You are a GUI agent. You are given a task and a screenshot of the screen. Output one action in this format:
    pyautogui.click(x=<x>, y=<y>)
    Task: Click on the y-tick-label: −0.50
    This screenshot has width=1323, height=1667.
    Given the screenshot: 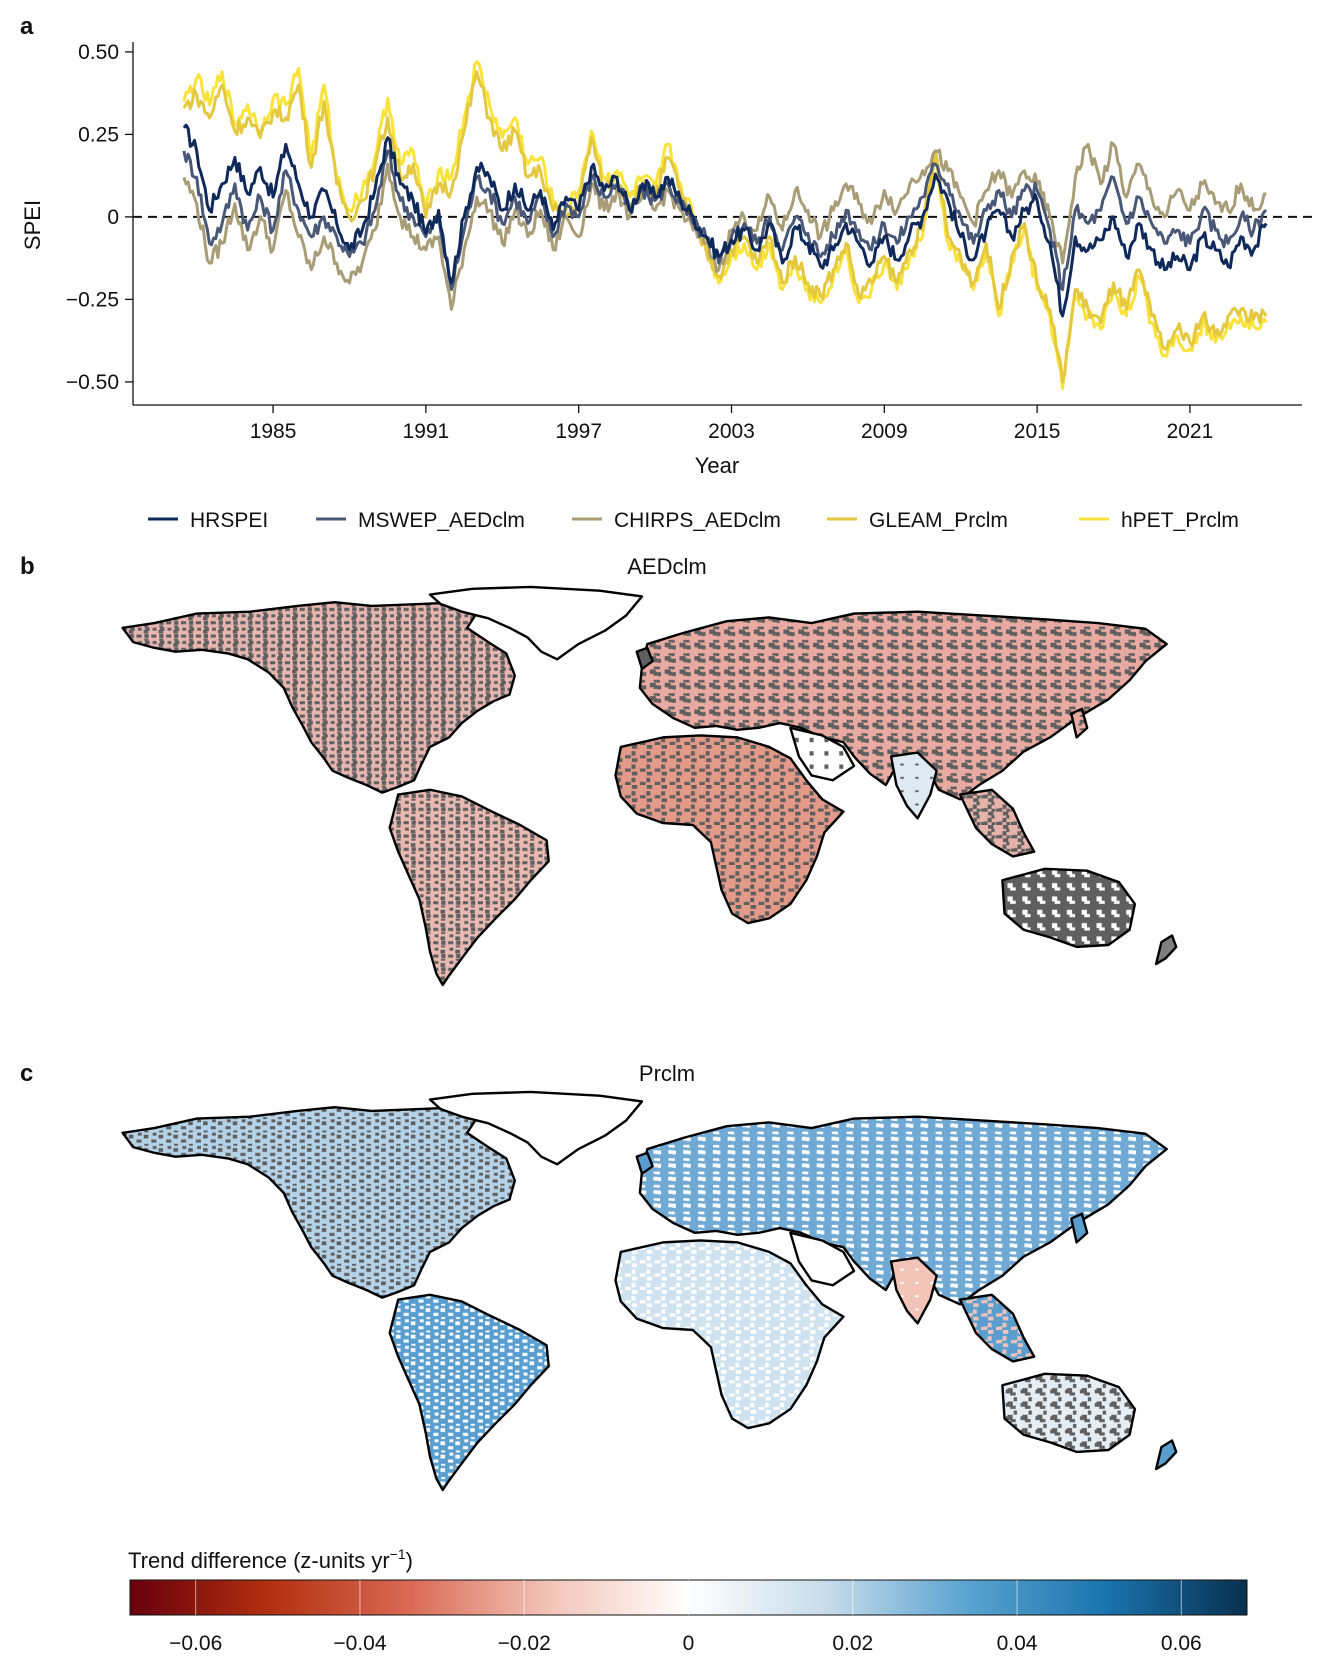 What is the action you would take?
    pyautogui.click(x=92, y=382)
    